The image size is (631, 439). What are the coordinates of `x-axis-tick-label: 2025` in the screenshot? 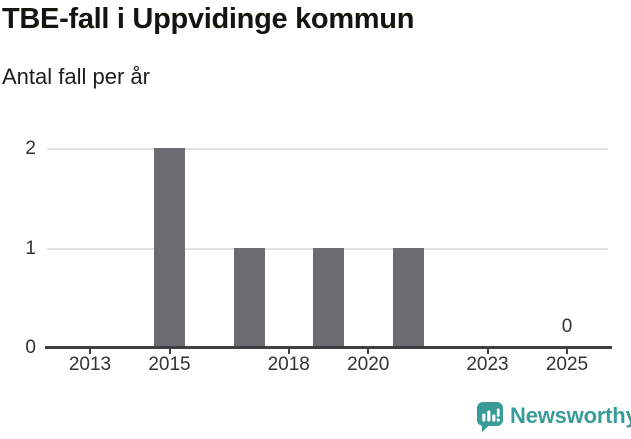 It's located at (567, 364).